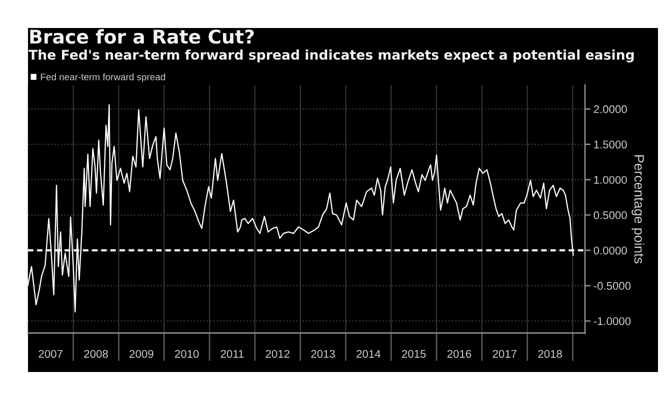  I want to click on x-tick-label: 2009, so click(142, 354).